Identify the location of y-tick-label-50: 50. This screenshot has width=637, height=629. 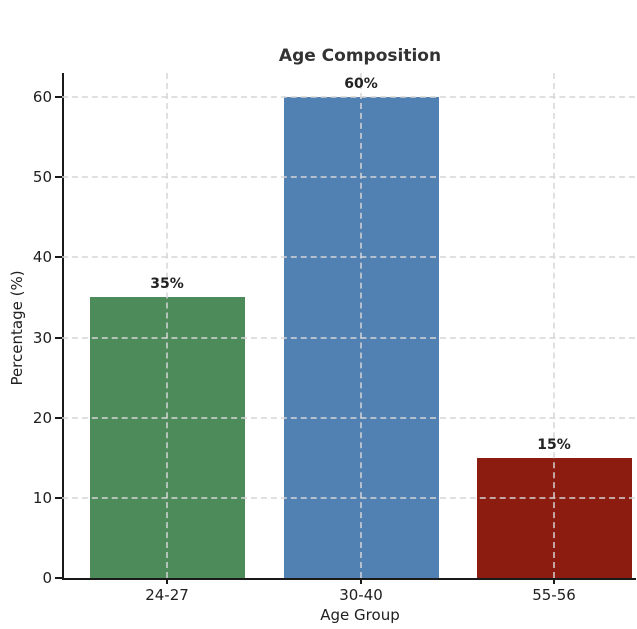
(42, 177).